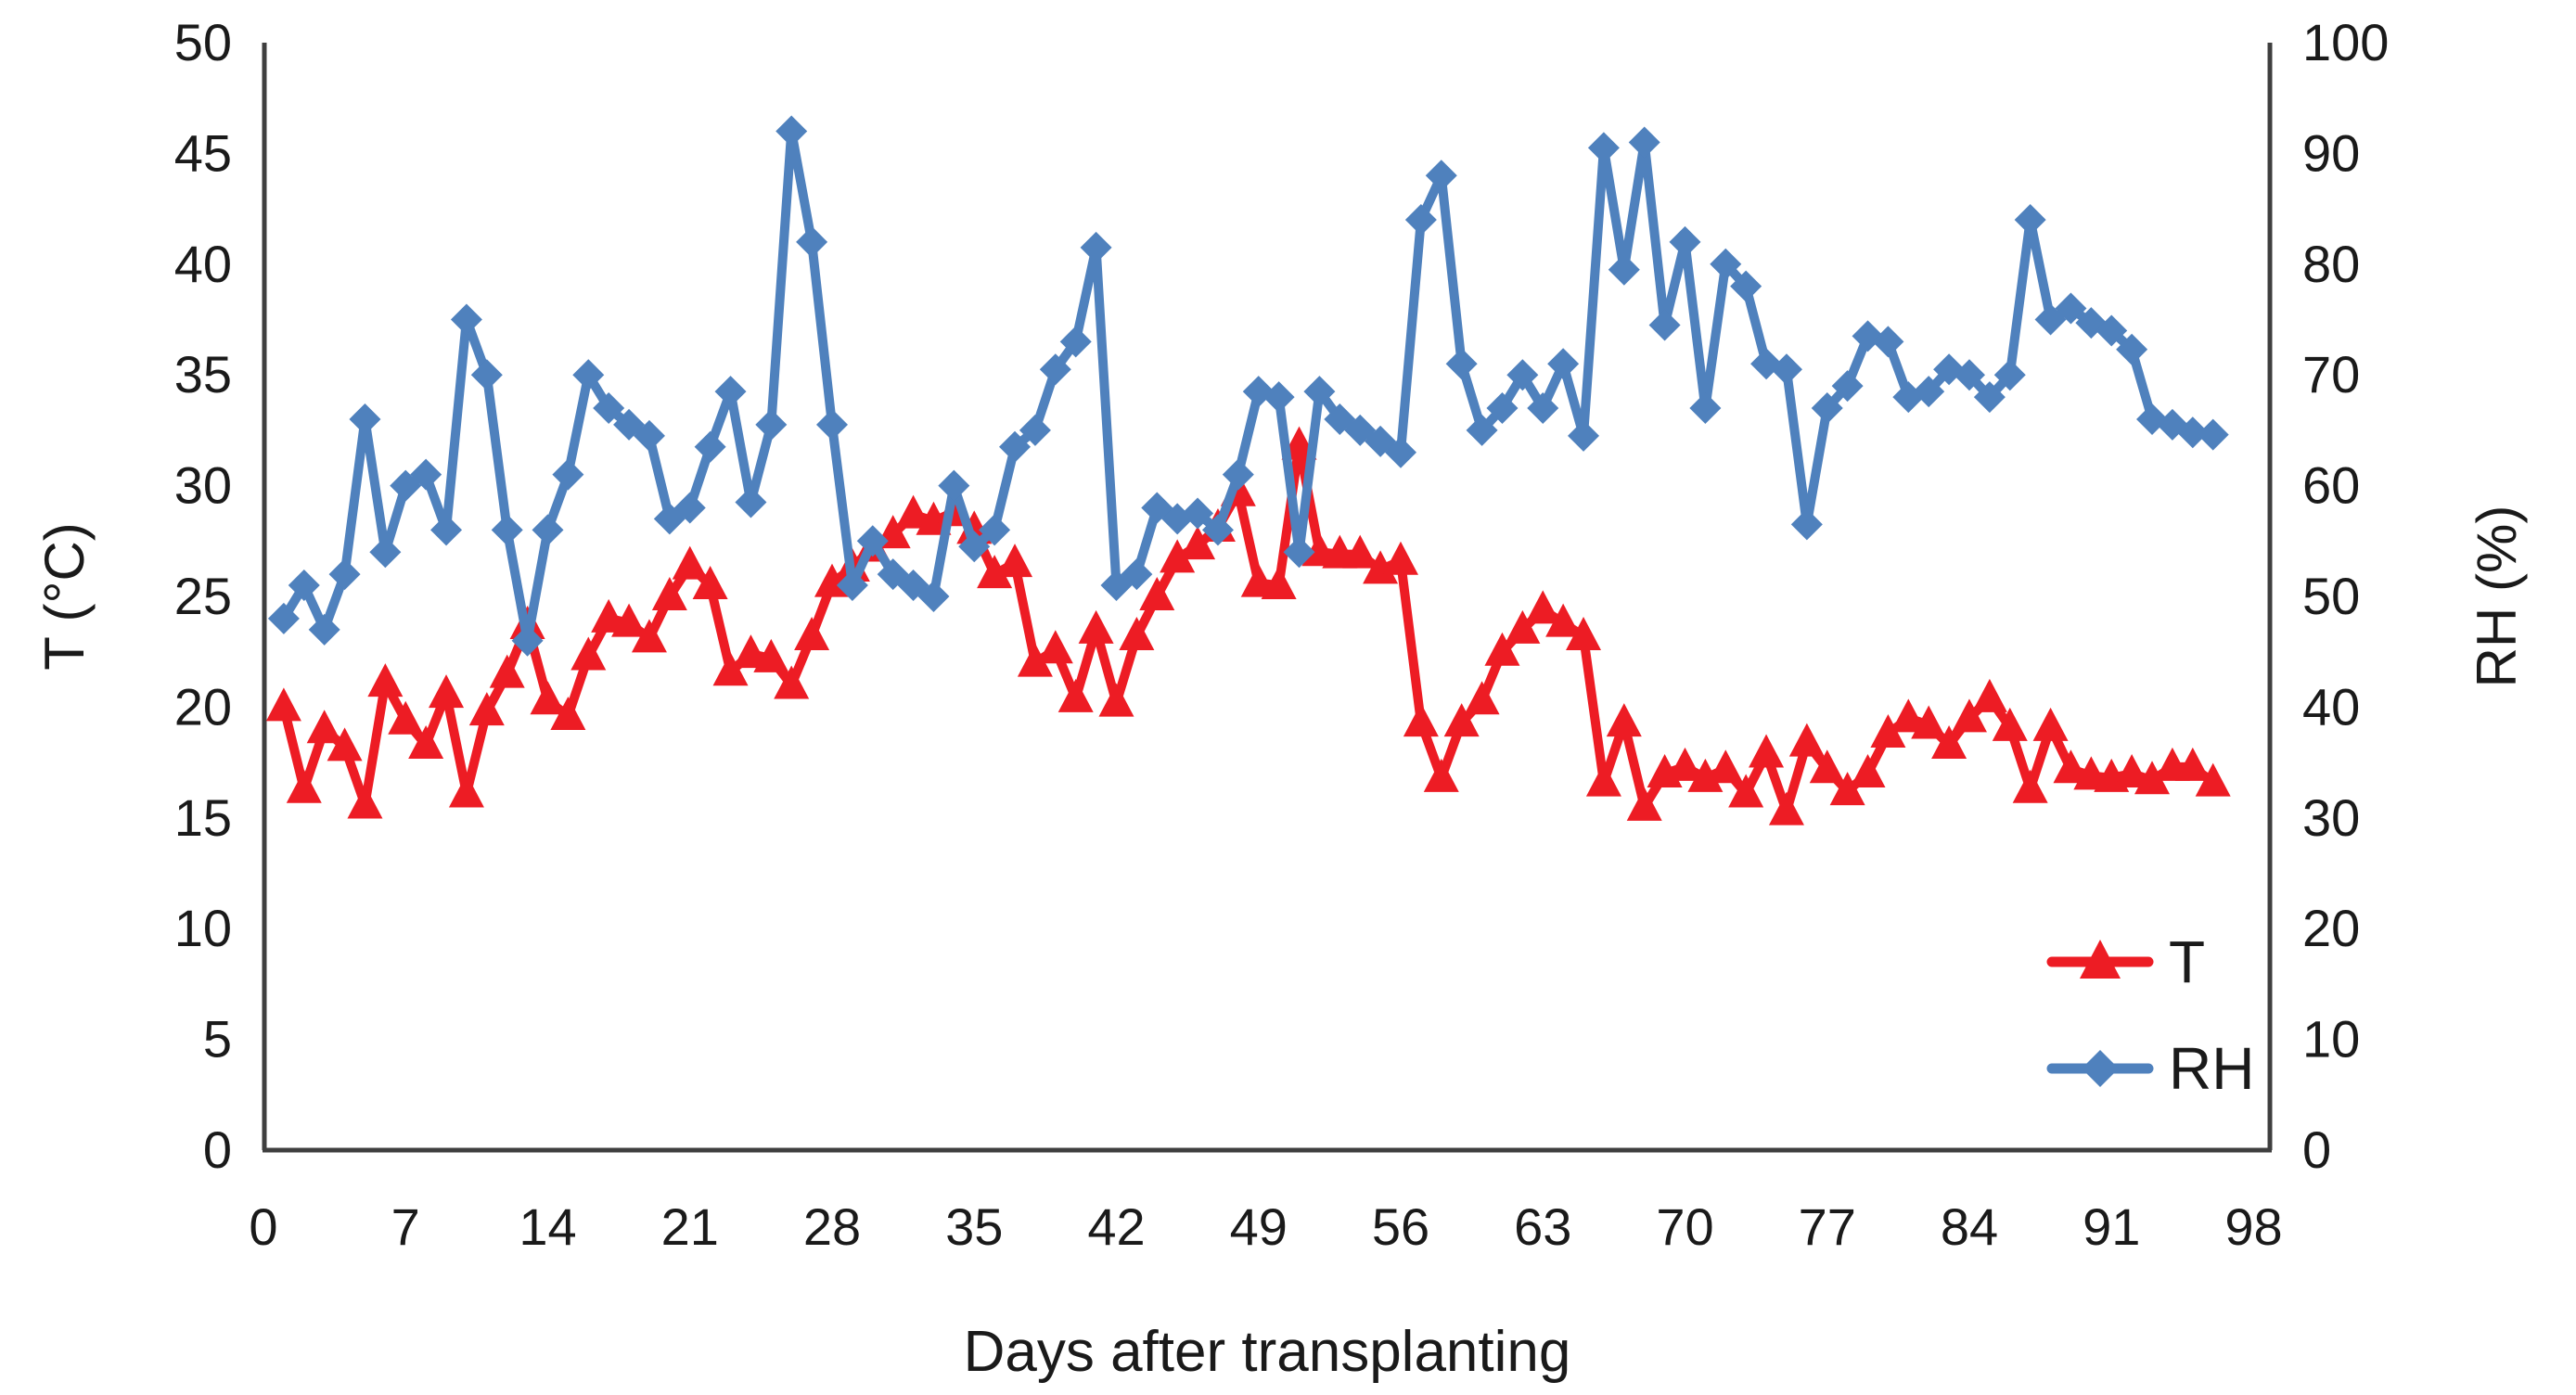  What do you see at coordinates (1267, 1352) in the screenshot?
I see `x-axis-title: Days after transplanting` at bounding box center [1267, 1352].